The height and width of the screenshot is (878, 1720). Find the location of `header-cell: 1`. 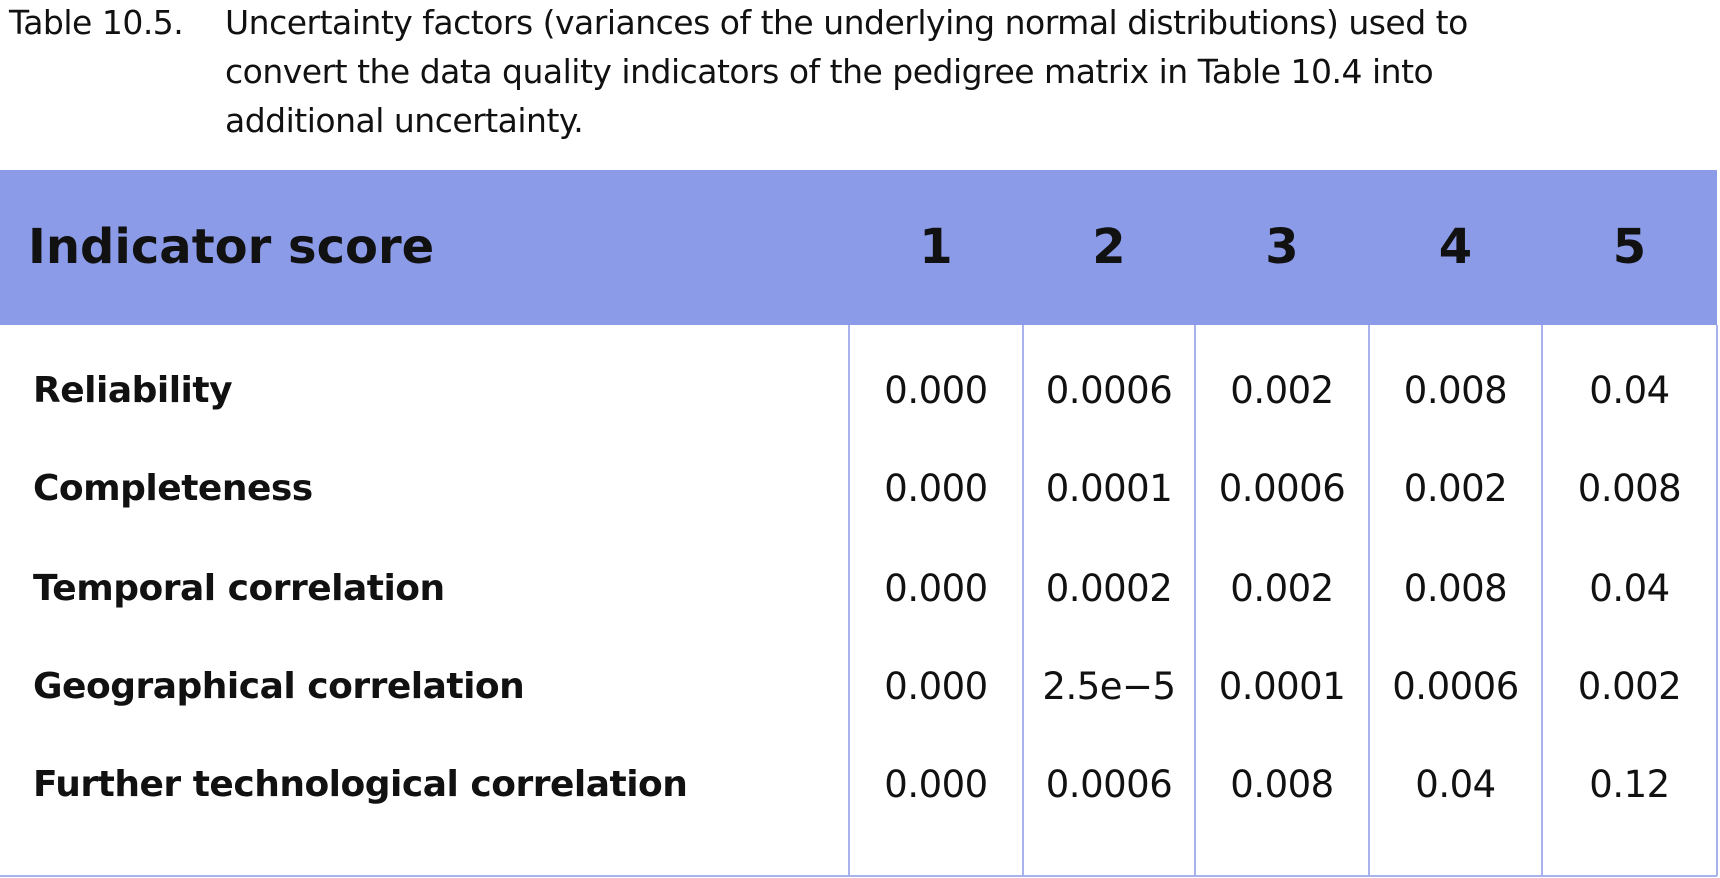

header-cell: 1 is located at coordinates (936, 247).